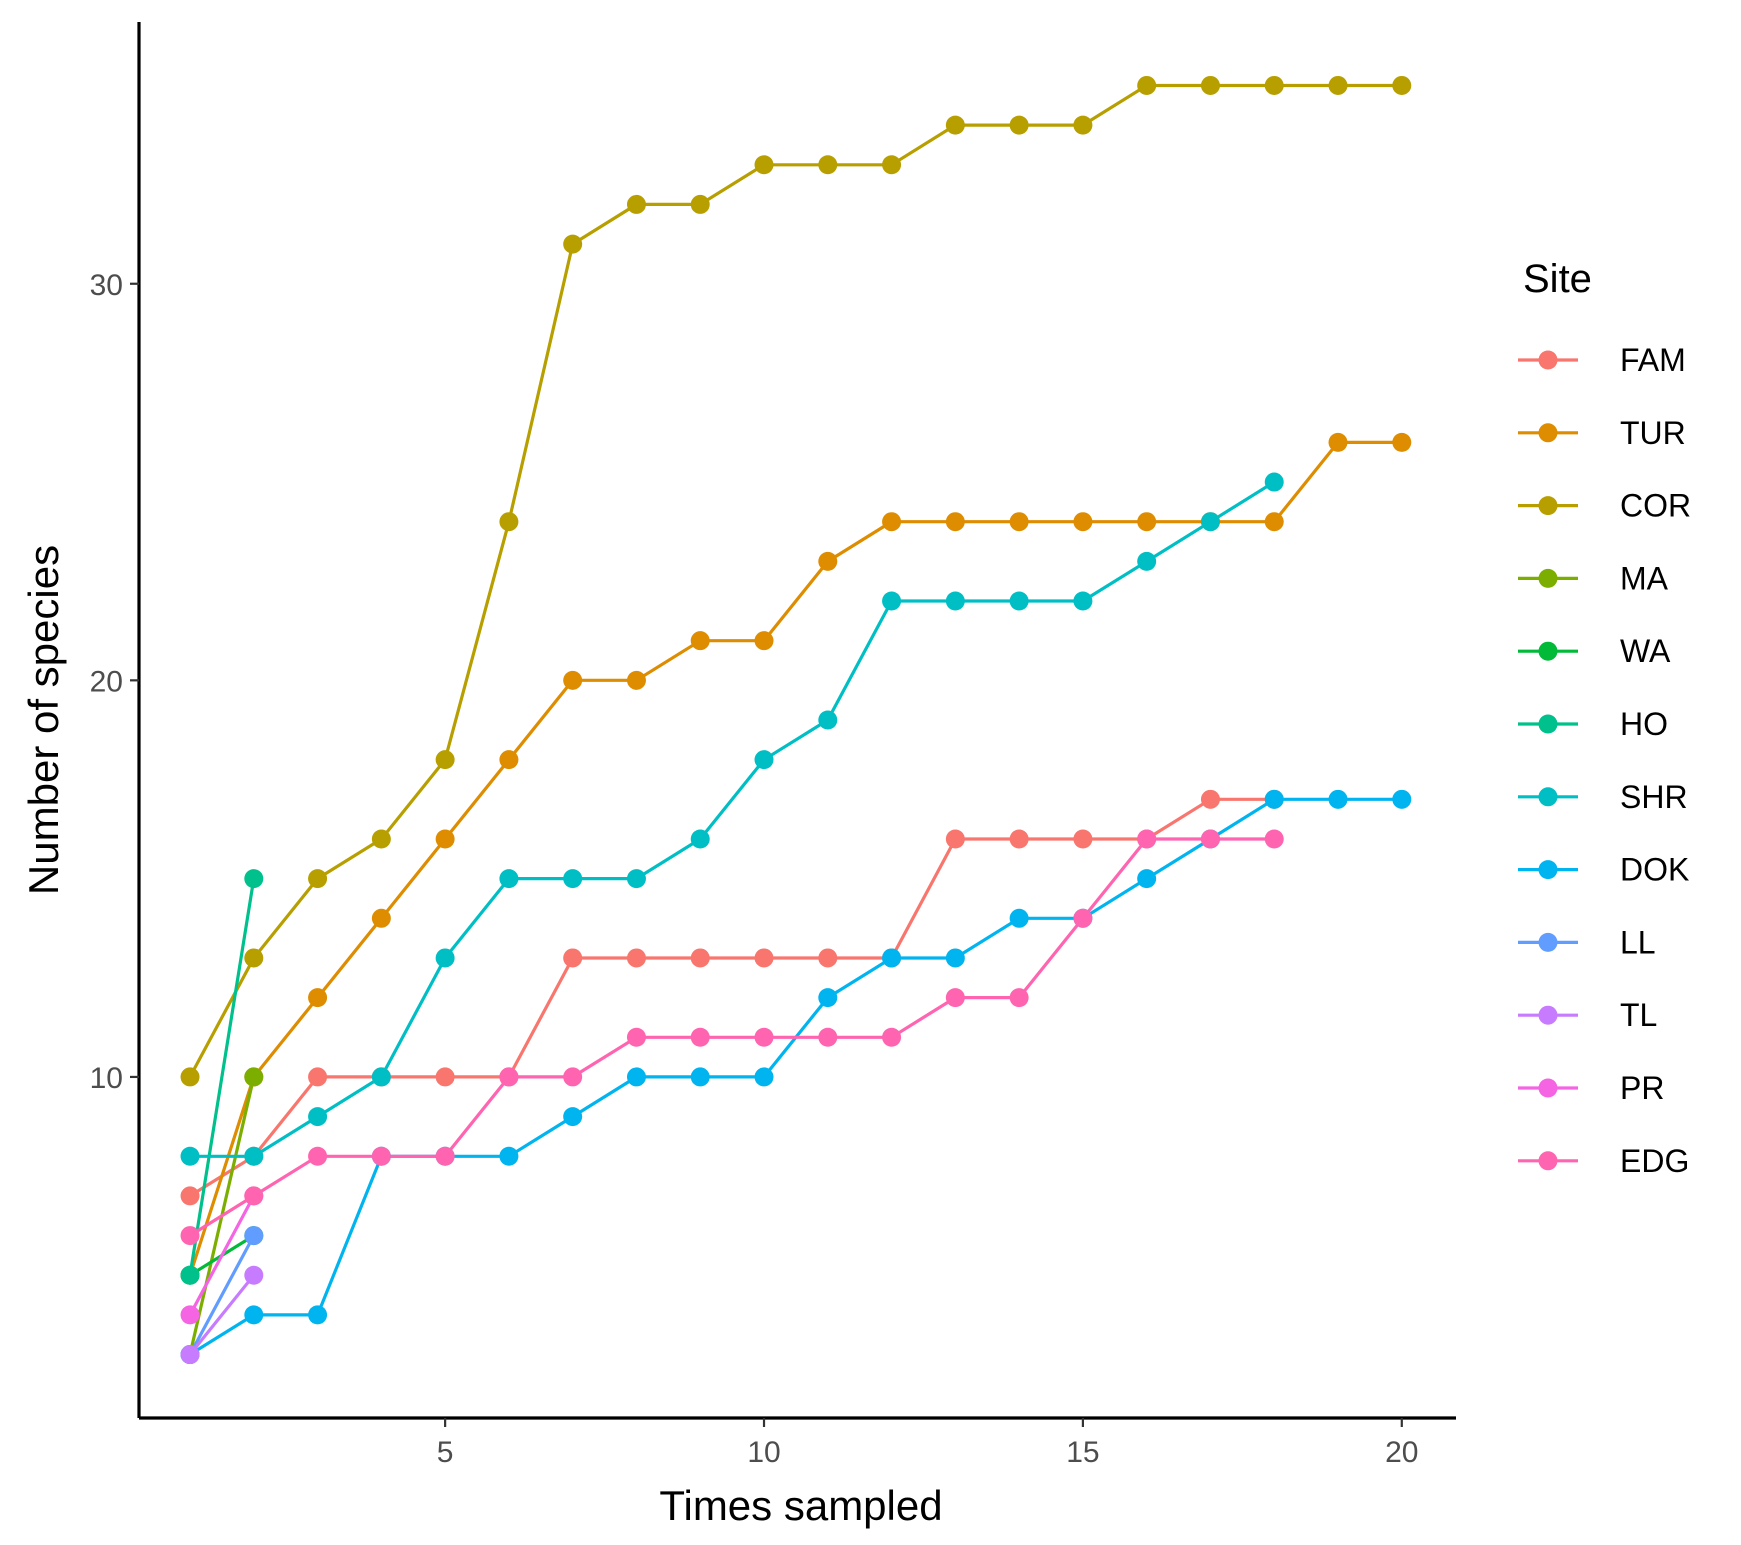  I want to click on series-line-tl, so click(222, 1315).